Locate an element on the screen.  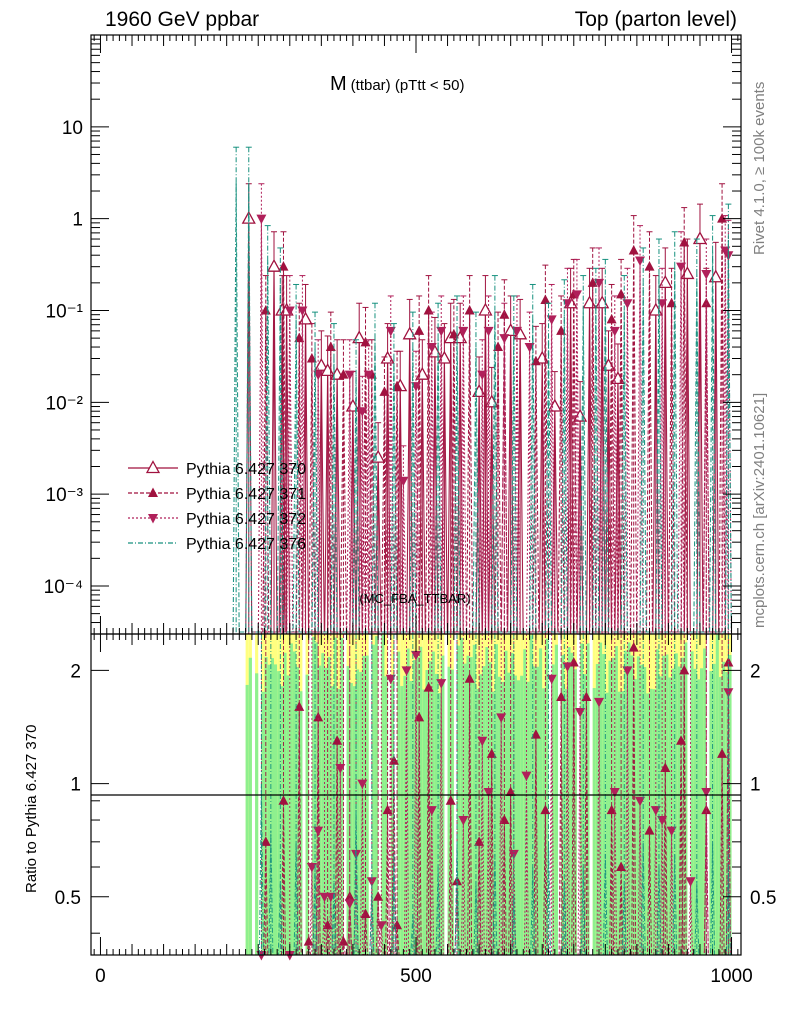
ratio-y-tick-label: 1 is located at coordinates (75, 785).